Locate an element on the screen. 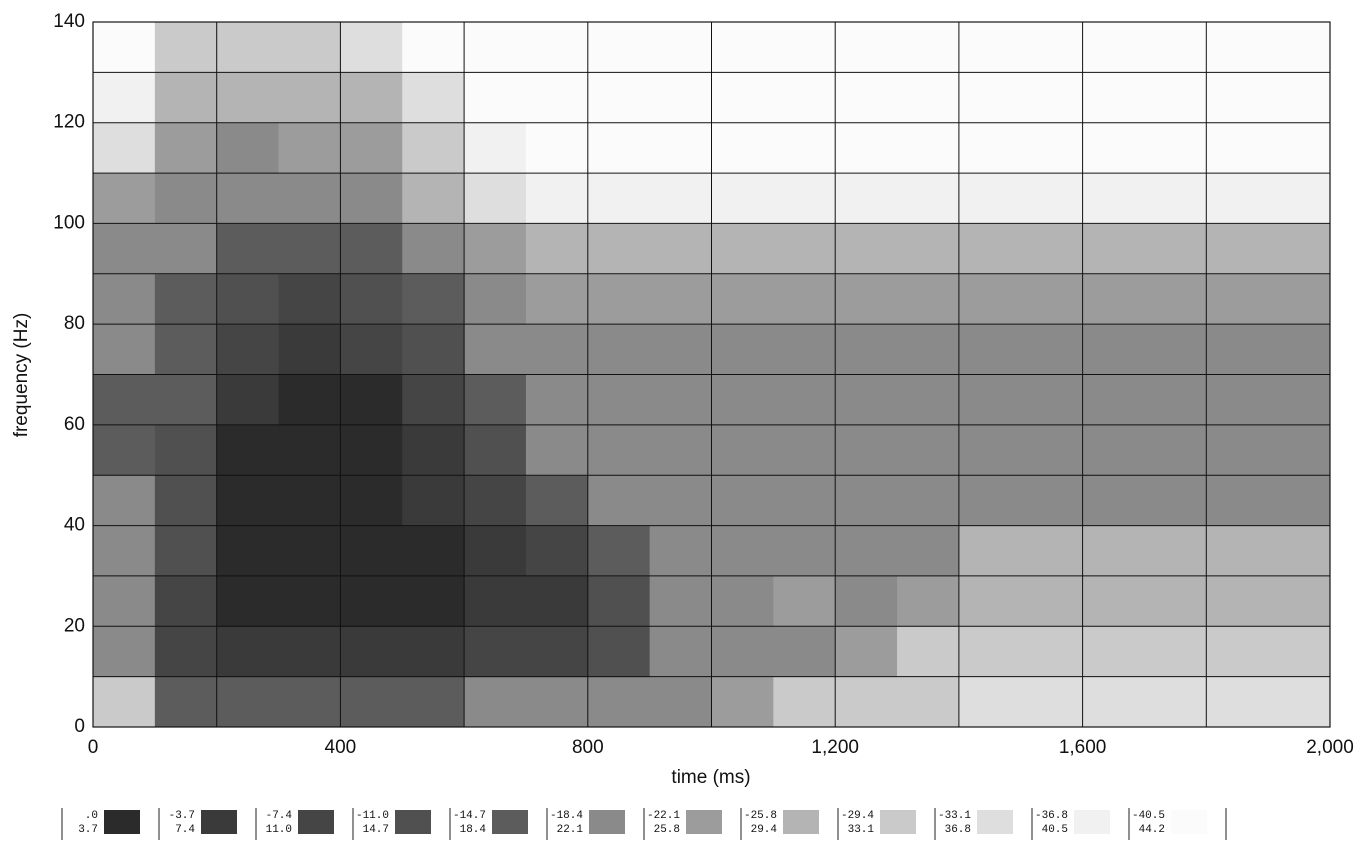  legend-to: 29.4 is located at coordinates (764, 830).